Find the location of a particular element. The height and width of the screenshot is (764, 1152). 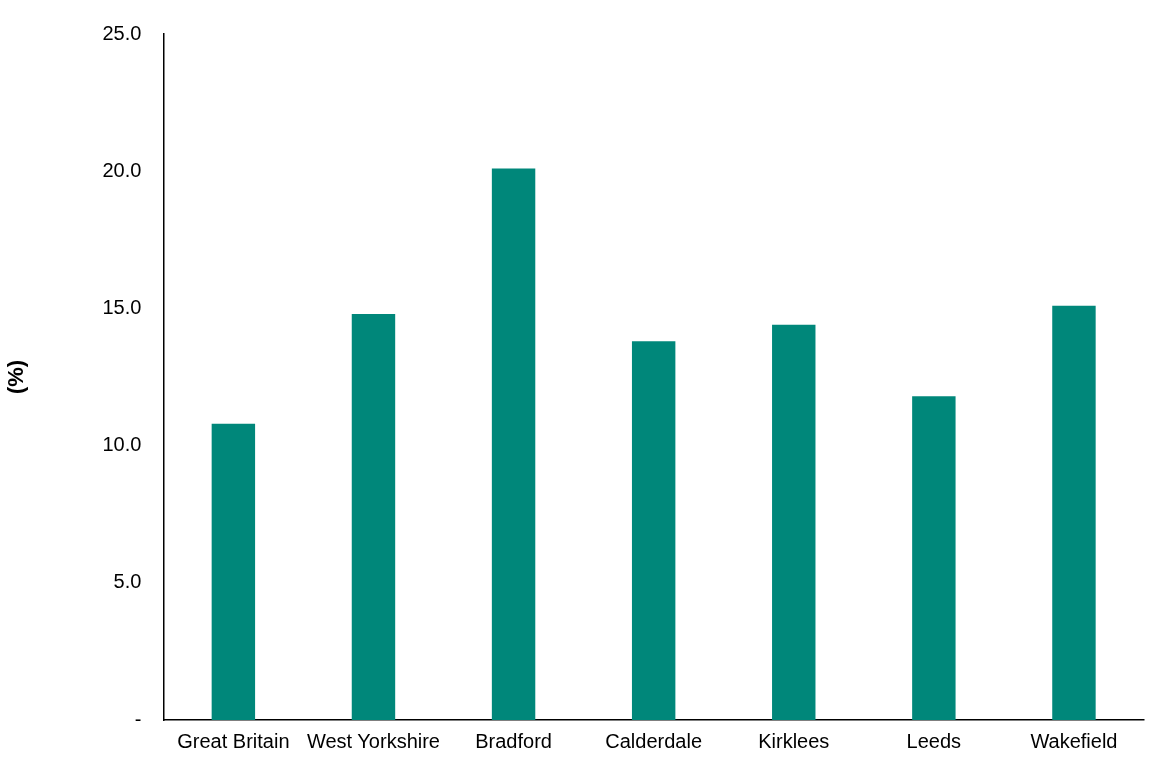

x-tick-label: Wakefield is located at coordinates (1074, 740).